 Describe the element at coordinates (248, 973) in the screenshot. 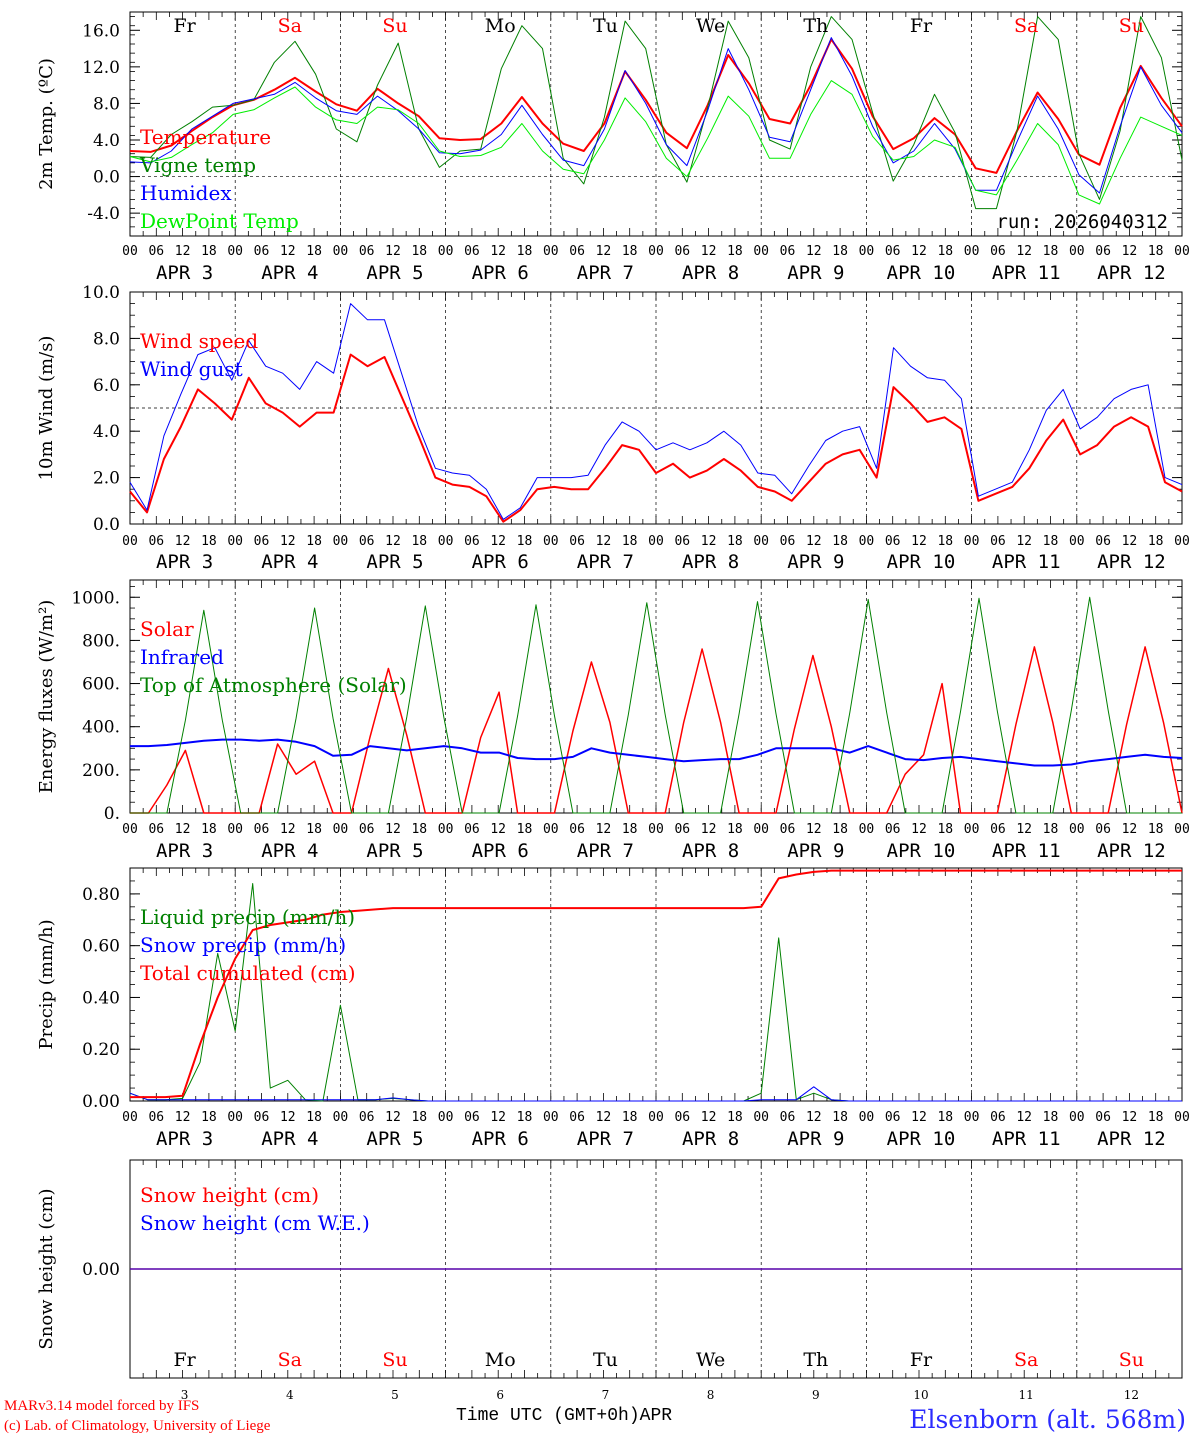

I see `precip-legend-label: Total cumulated (cm)` at that location.